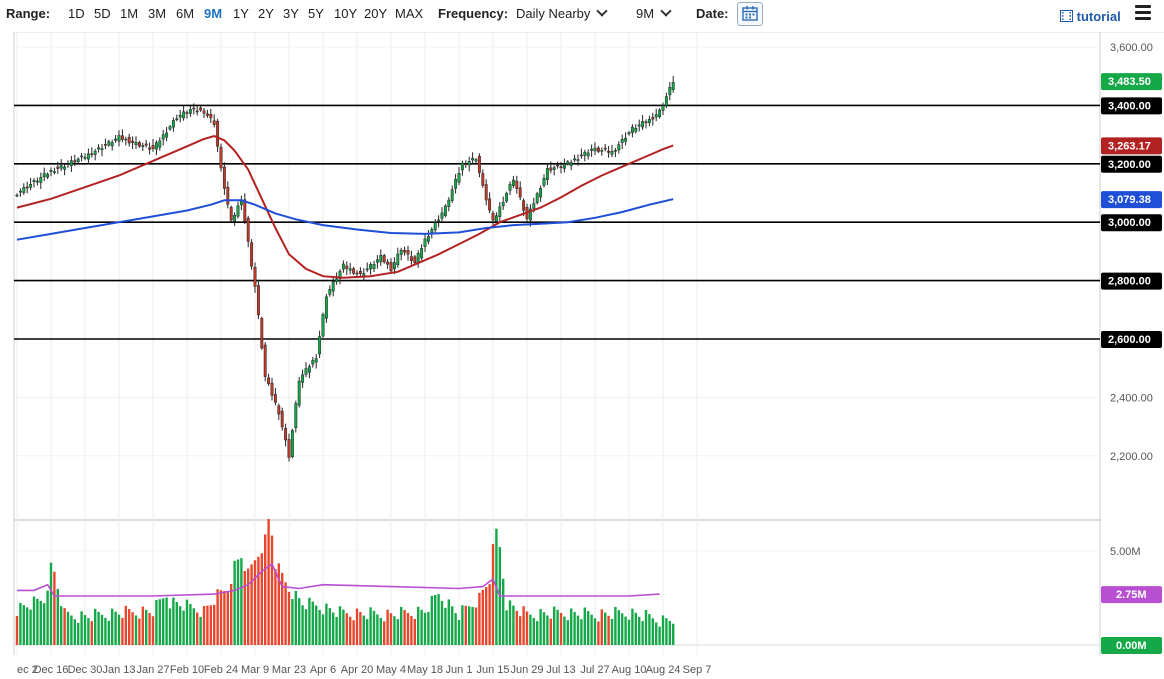  Describe the element at coordinates (213, 13) in the screenshot. I see `range-9m: 9M` at that location.